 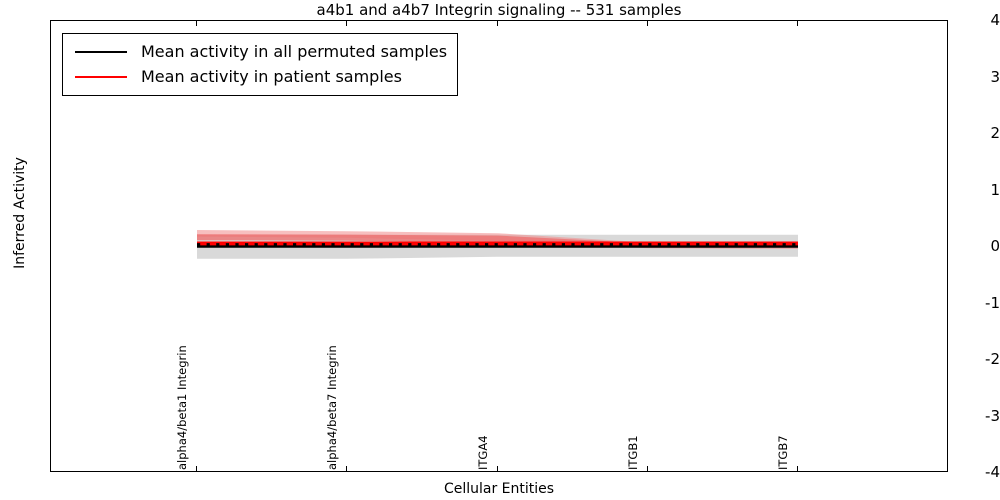 I want to click on y-tick-label: -2, so click(x=992, y=359).